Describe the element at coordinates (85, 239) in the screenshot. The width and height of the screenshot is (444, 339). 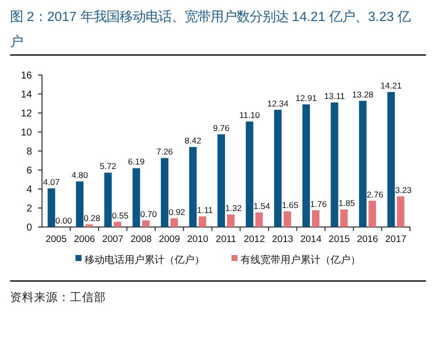
I see `x-tick-label: 2006` at that location.